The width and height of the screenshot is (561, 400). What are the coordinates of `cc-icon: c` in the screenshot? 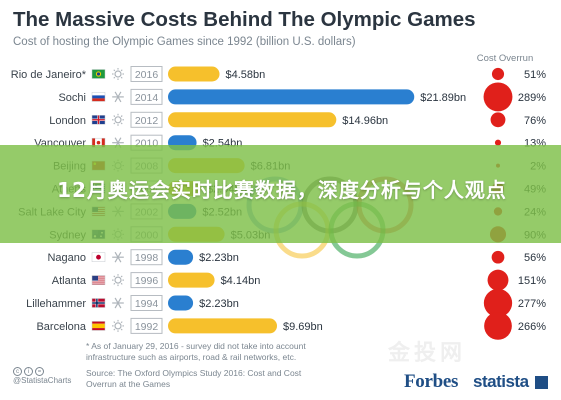 It's located at (17, 371).